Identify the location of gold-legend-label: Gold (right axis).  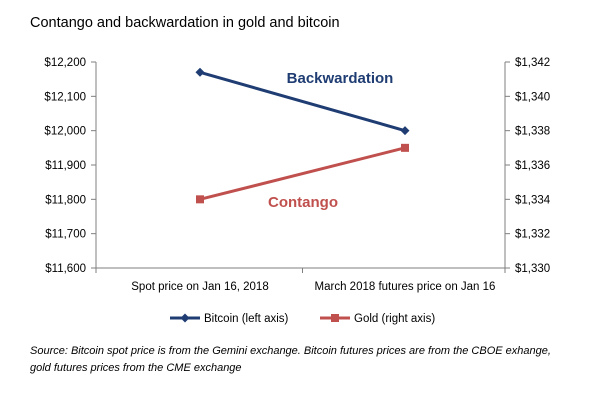
(394, 319).